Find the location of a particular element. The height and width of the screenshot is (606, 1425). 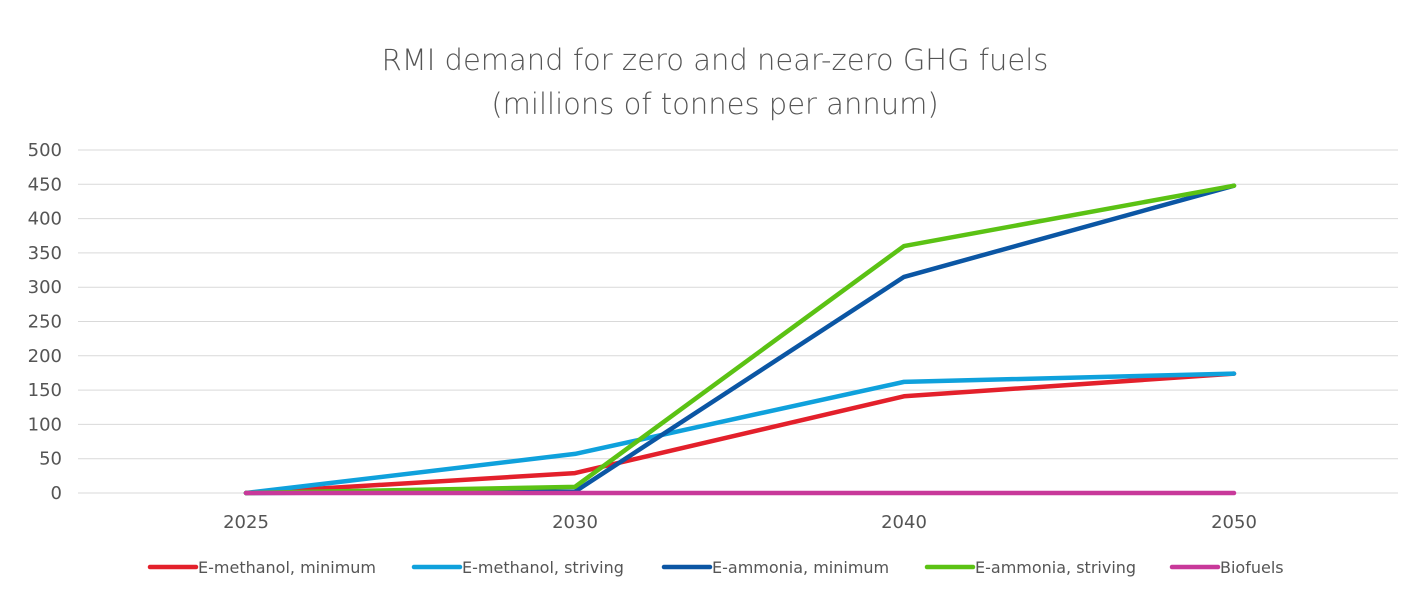

legend-item-e-ammonia-striving: E-ammonia, striving is located at coordinates (1030, 567).